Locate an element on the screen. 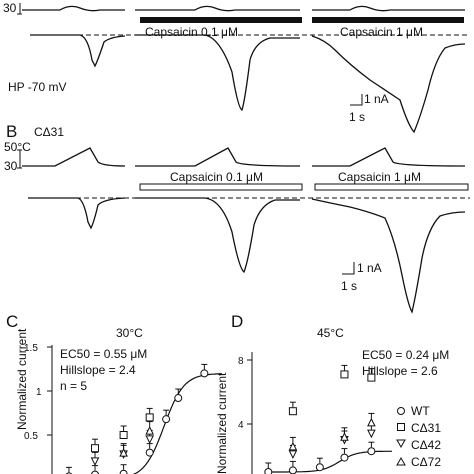  scale-current-b: 1 nA is located at coordinates (369, 268).